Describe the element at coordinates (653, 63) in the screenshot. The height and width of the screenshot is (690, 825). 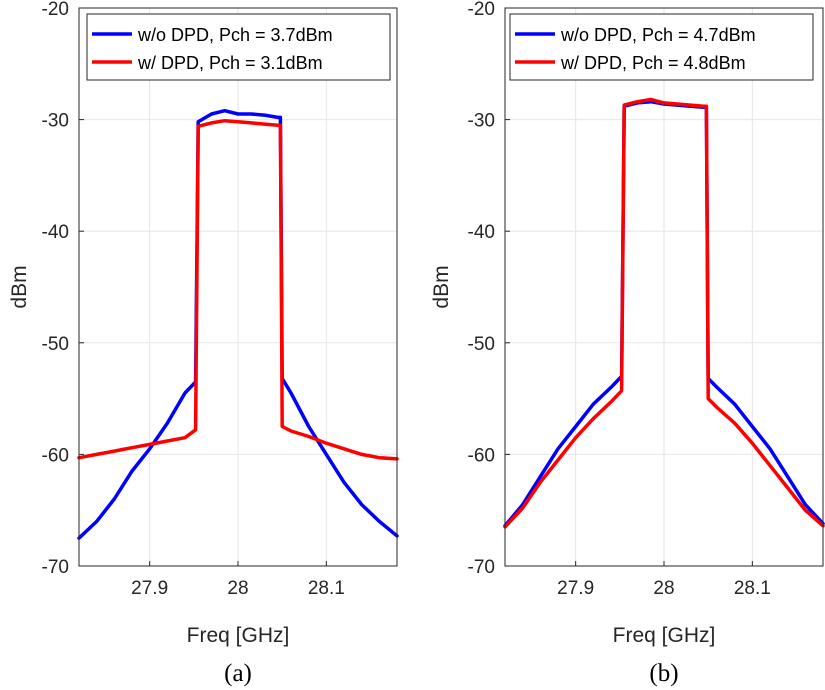
I see `legend-label-series-2: w/ DPD, Pch = 4.8dBm` at that location.